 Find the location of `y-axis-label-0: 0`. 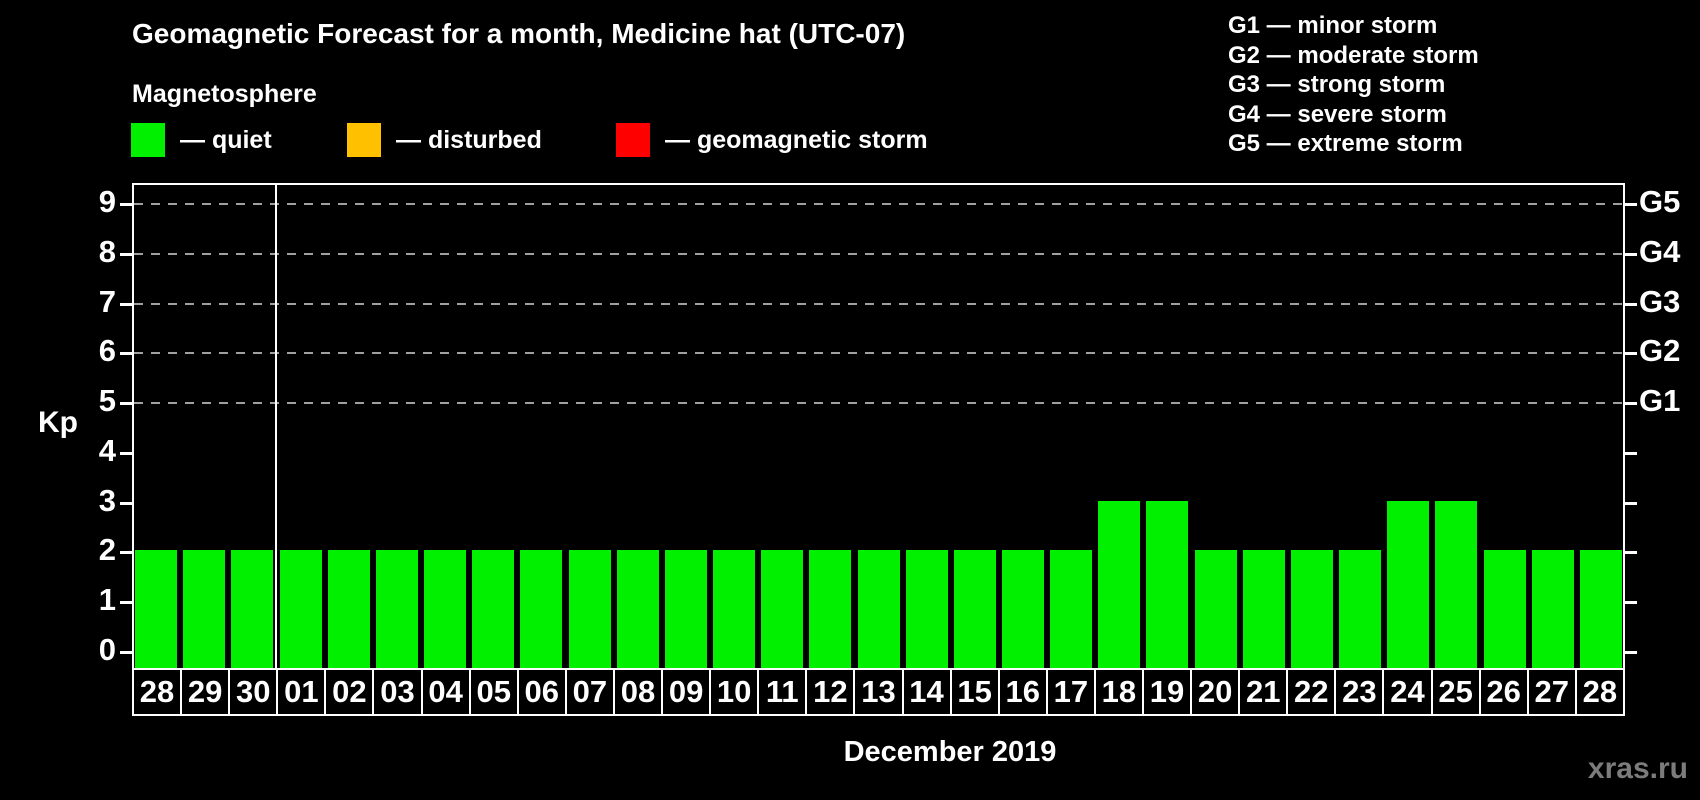

y-axis-label-0: 0 is located at coordinates (107, 649).